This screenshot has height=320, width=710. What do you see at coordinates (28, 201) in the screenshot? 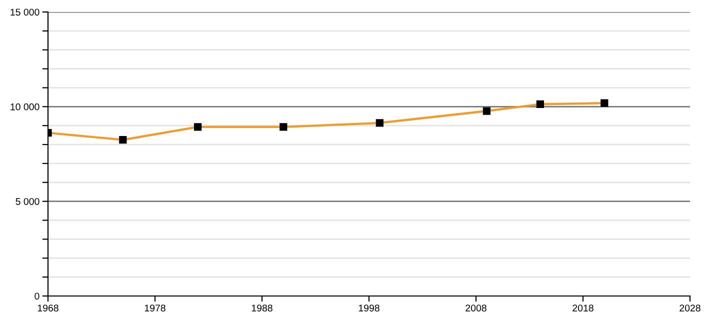
I see `y-tick-label: 5 000` at bounding box center [28, 201].